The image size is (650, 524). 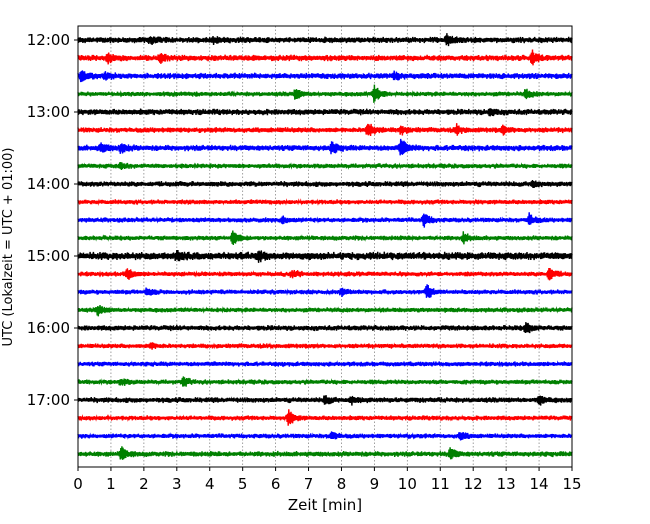 I want to click on x-tick-label: 14, so click(x=539, y=484).